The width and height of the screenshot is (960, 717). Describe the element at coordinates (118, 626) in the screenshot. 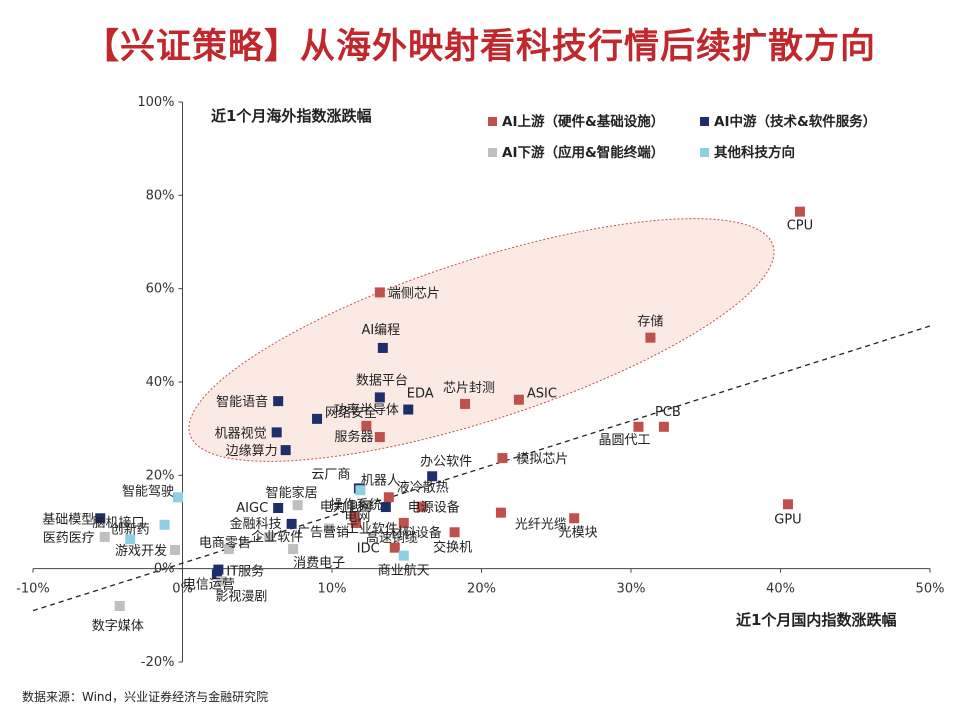

I see `point-label: 数字媒体` at that location.